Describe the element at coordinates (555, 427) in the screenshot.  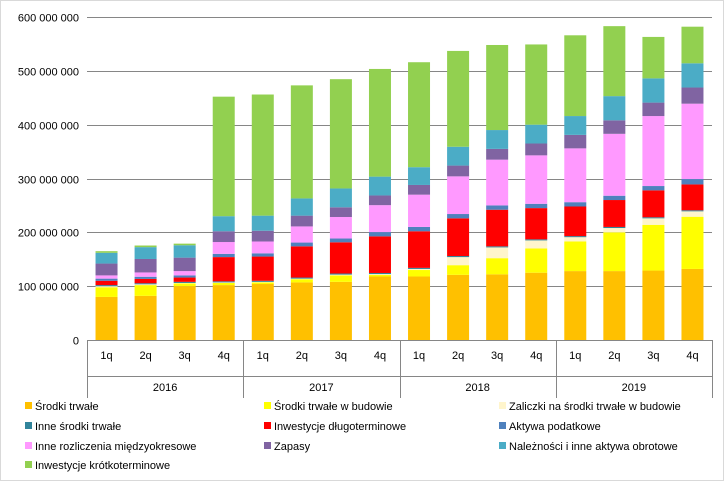
I see `legend-label: Aktywa podatkowe` at that location.